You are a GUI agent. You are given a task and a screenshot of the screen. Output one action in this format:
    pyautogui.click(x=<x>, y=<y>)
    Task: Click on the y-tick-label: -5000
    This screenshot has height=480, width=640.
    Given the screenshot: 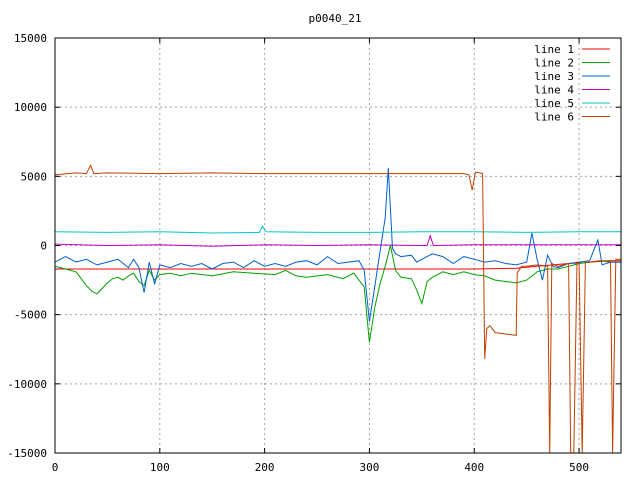 What is the action you would take?
    pyautogui.click(x=30, y=315)
    